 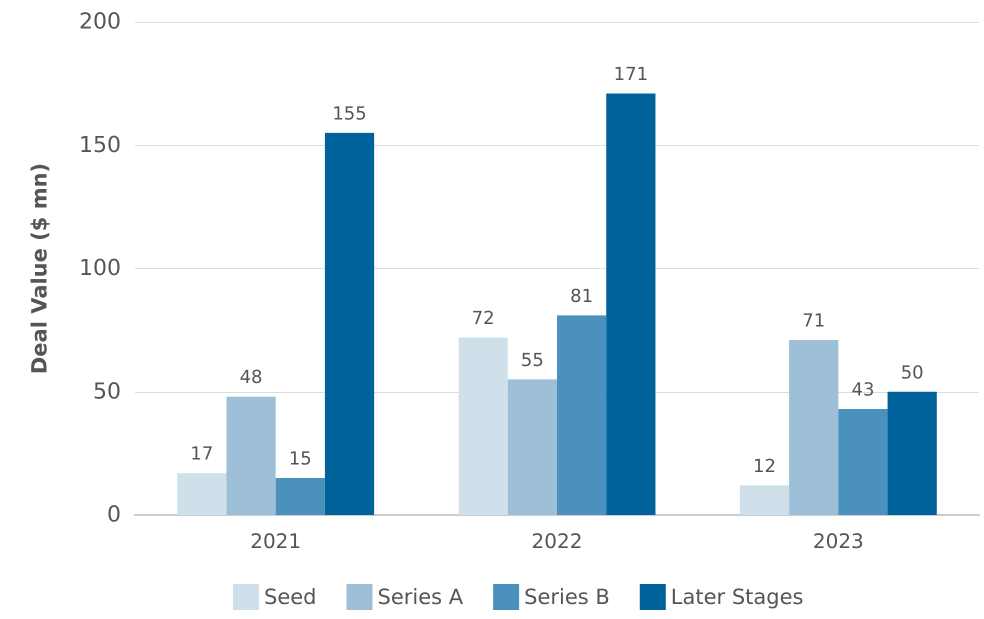 I want to click on data-label: 71, so click(x=814, y=321).